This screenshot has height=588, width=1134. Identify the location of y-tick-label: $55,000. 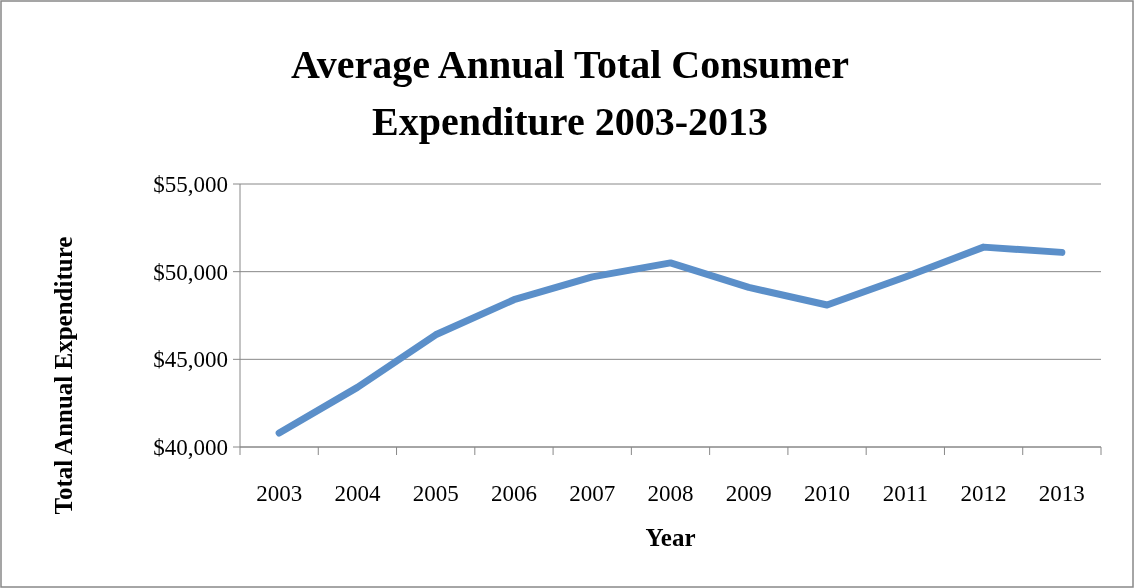
(190, 185).